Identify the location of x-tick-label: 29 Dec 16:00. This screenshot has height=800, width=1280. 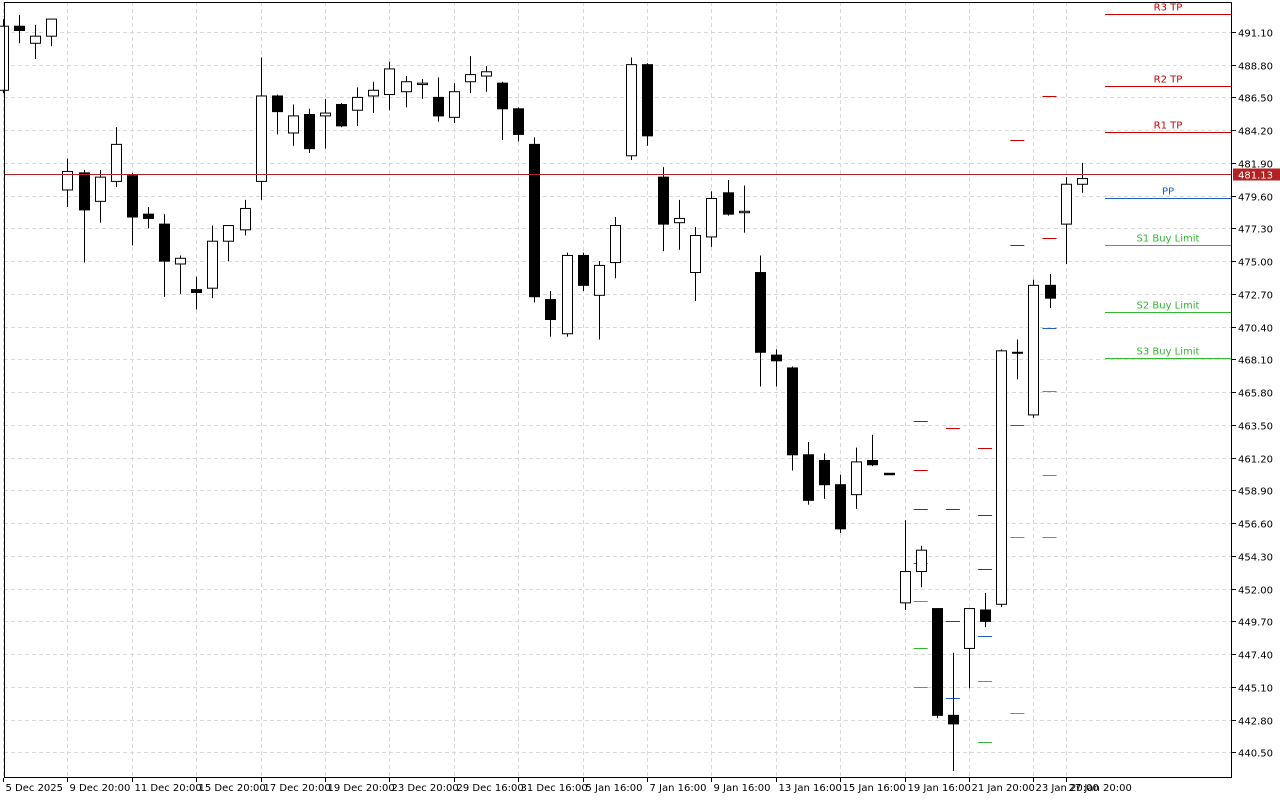
(490, 788).